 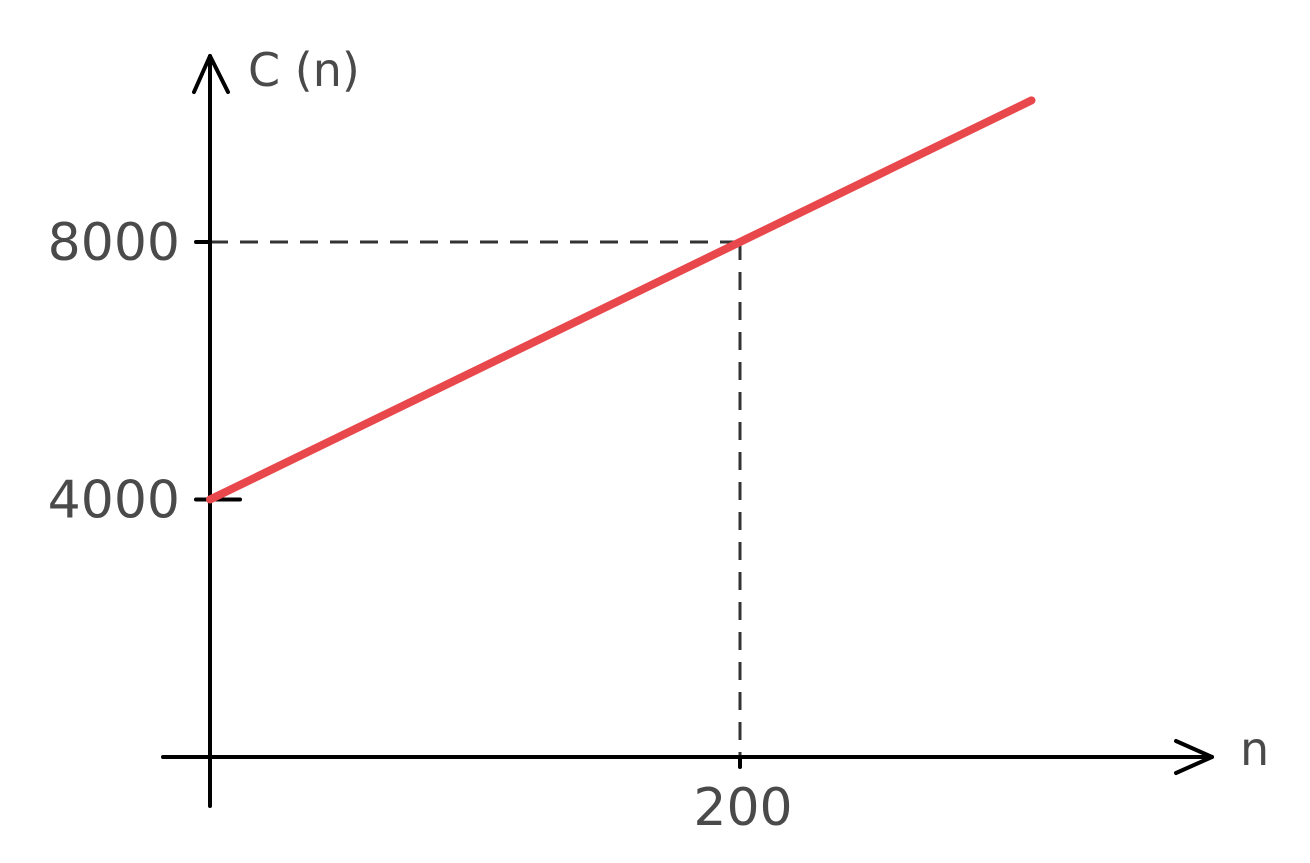 What do you see at coordinates (1254, 749) in the screenshot?
I see `x-axis-label: n` at bounding box center [1254, 749].